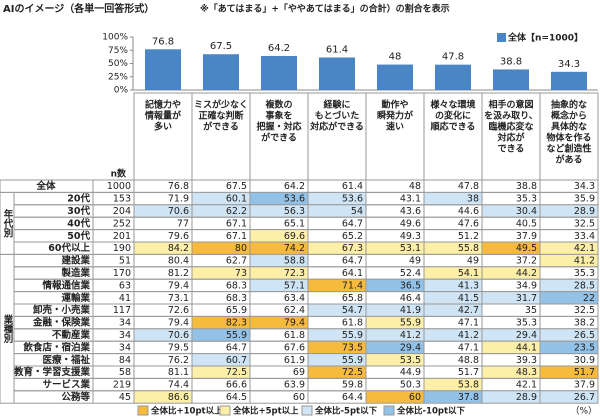 This screenshot has height=418, width=600. I want to click on value: 37.9, so click(584, 385).